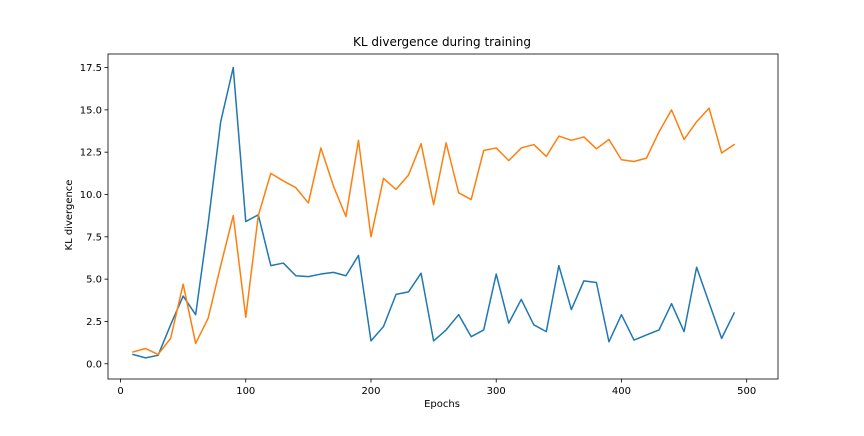 The width and height of the screenshot is (864, 436). Describe the element at coordinates (442, 404) in the screenshot. I see `x-axis-label: Epochs` at that location.